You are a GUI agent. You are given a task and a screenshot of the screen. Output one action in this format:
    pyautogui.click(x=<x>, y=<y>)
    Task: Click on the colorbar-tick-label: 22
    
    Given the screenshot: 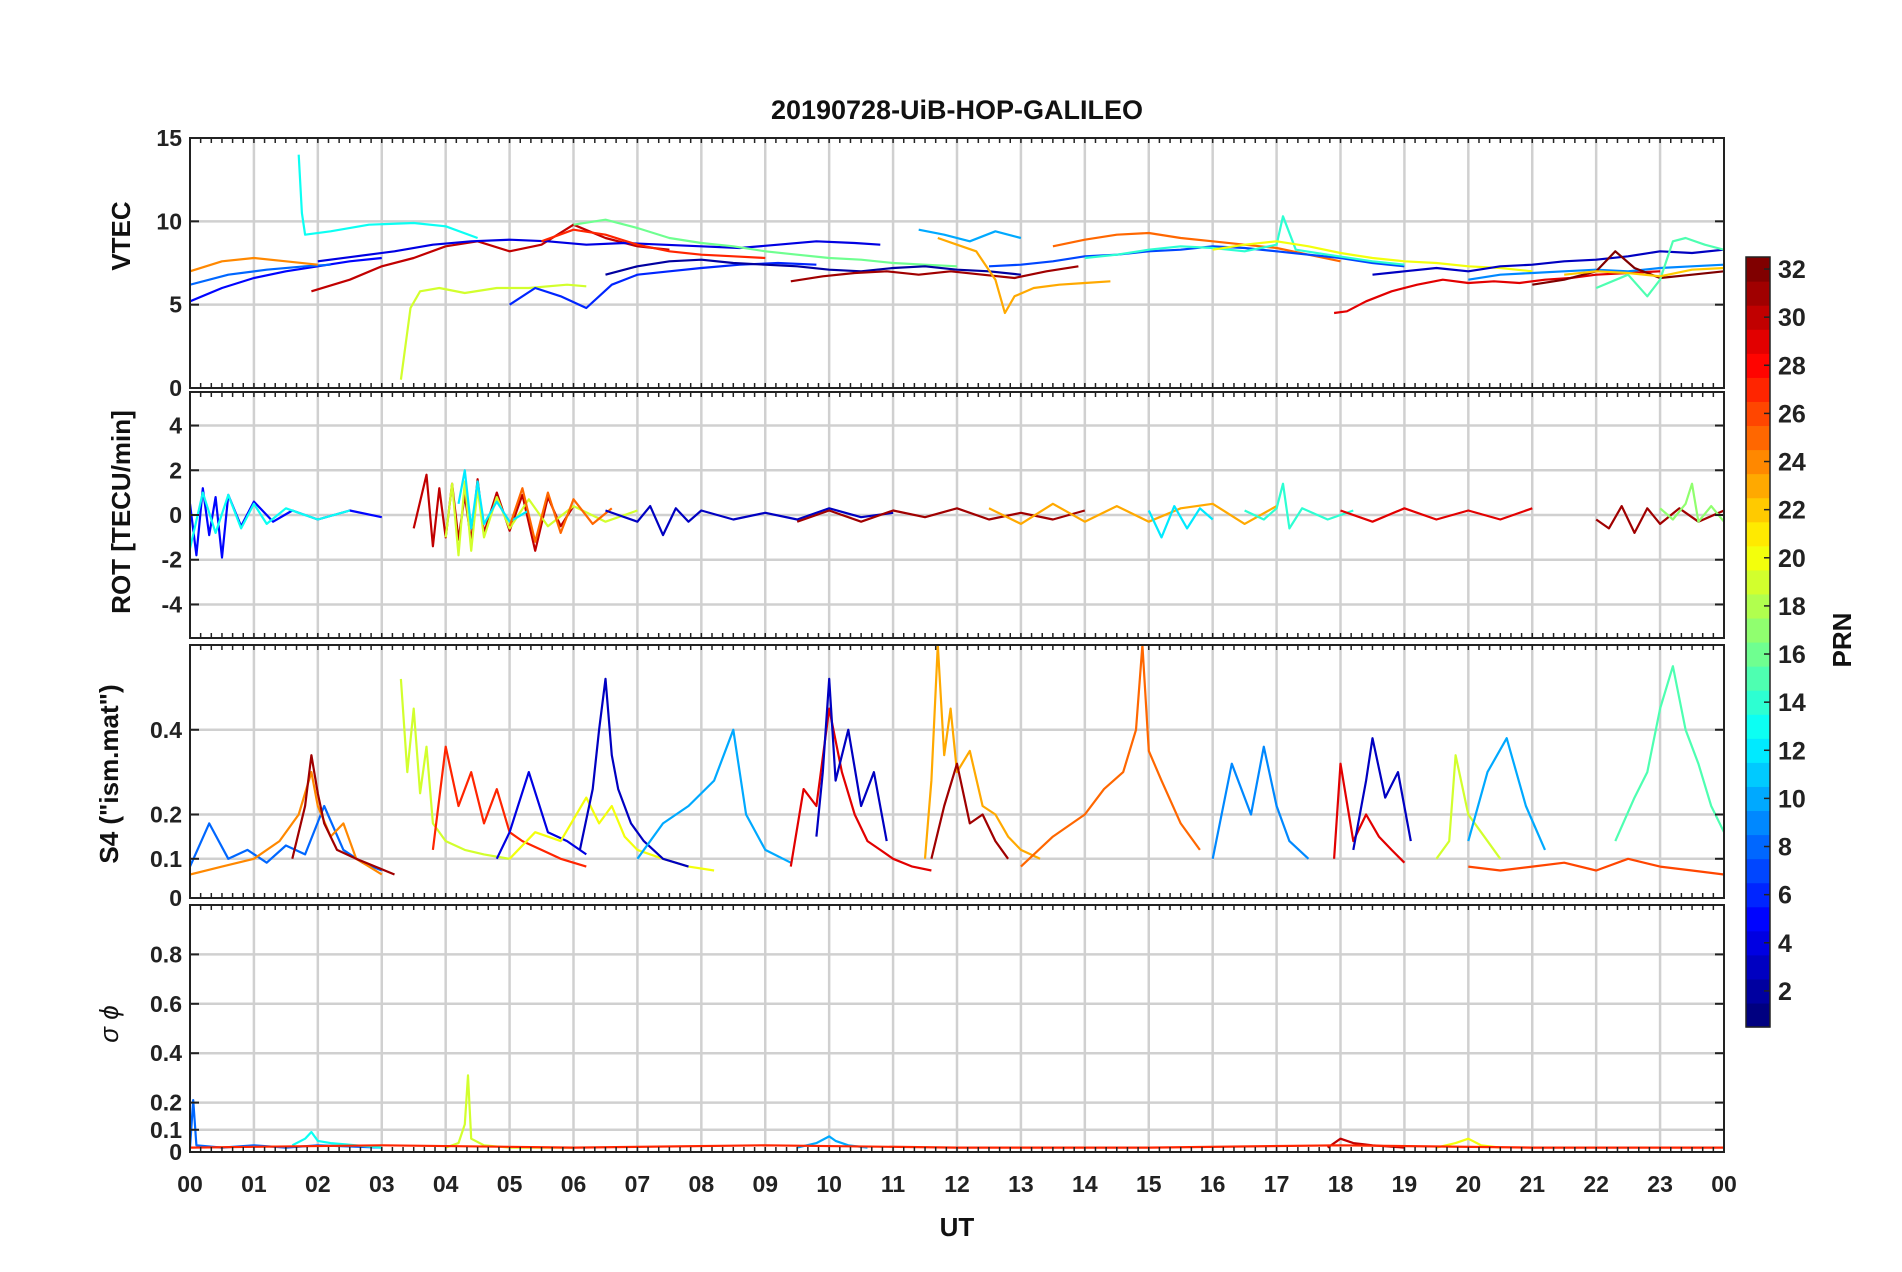 What is the action you would take?
    pyautogui.click(x=1792, y=511)
    